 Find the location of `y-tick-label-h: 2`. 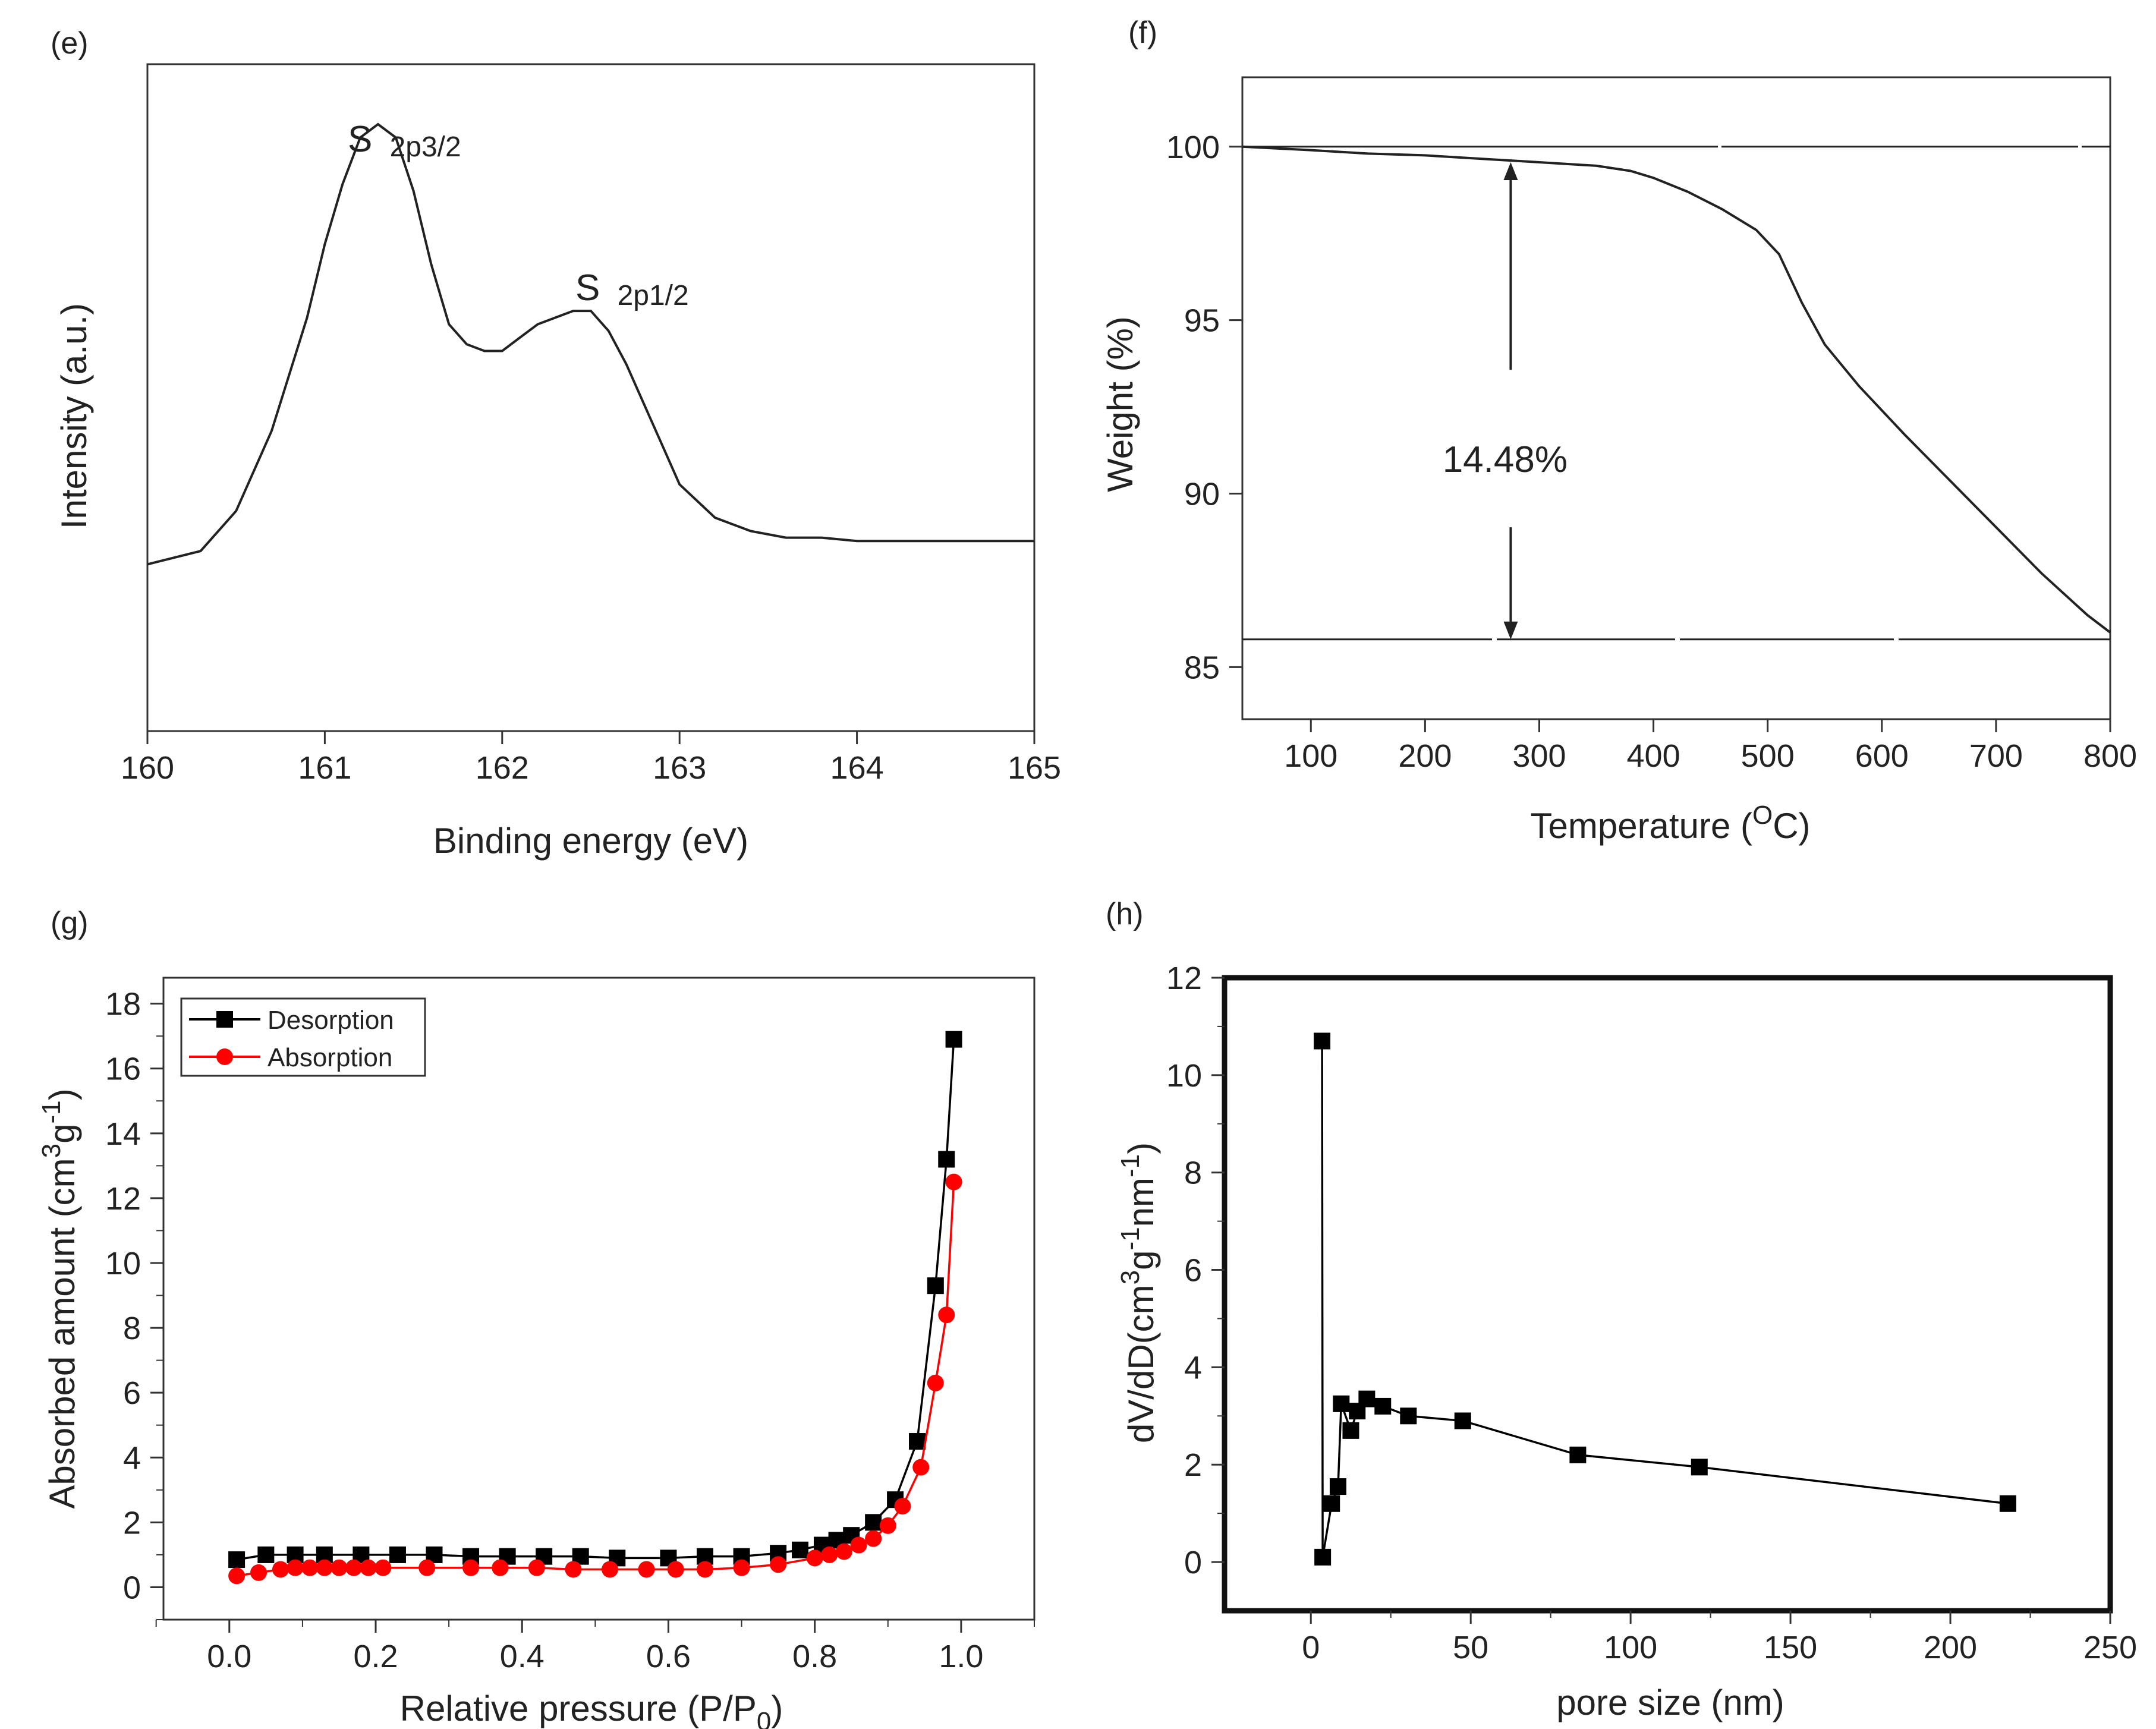

y-tick-label-h: 2 is located at coordinates (1193, 1465).